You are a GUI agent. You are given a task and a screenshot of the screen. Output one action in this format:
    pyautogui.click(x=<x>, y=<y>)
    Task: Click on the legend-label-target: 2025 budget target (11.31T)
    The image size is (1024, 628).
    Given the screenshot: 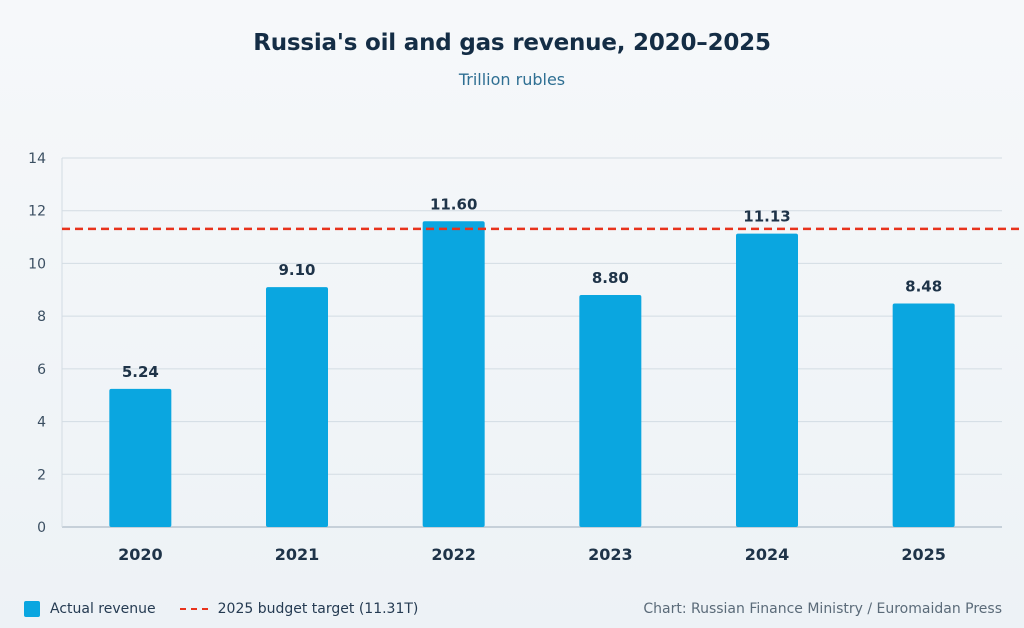 What is the action you would take?
    pyautogui.click(x=318, y=609)
    